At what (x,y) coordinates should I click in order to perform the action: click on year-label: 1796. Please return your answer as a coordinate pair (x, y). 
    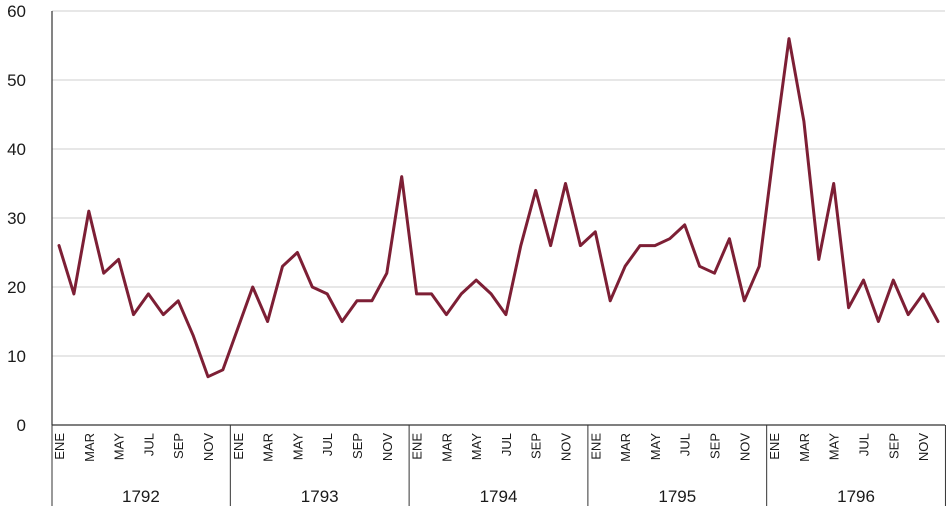
    Looking at the image, I should click on (856, 496).